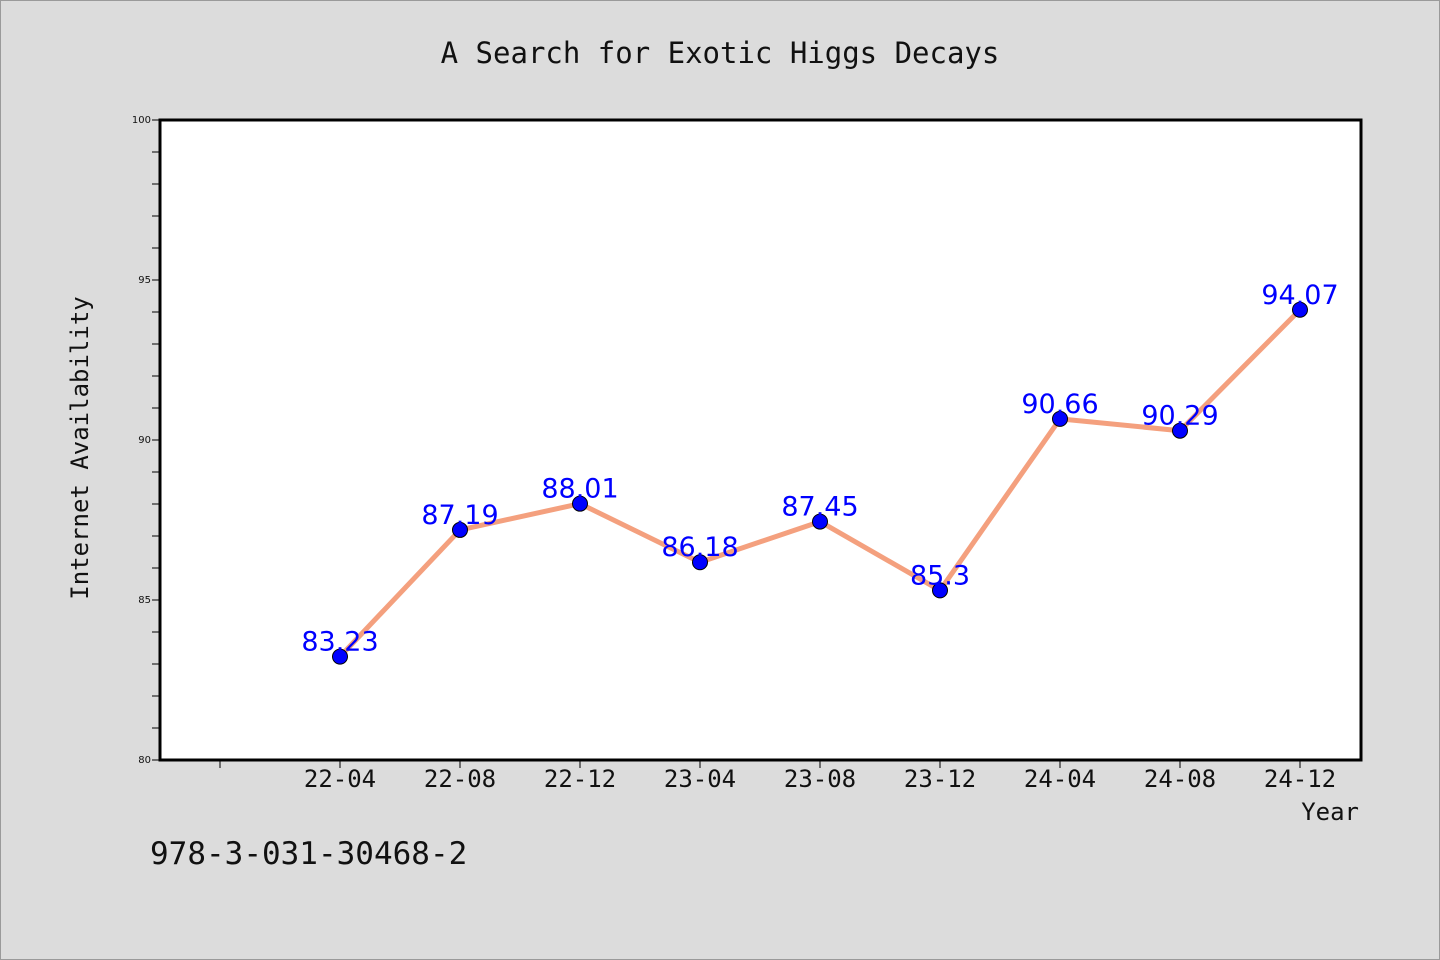  I want to click on data-label: 83.23, so click(339, 642).